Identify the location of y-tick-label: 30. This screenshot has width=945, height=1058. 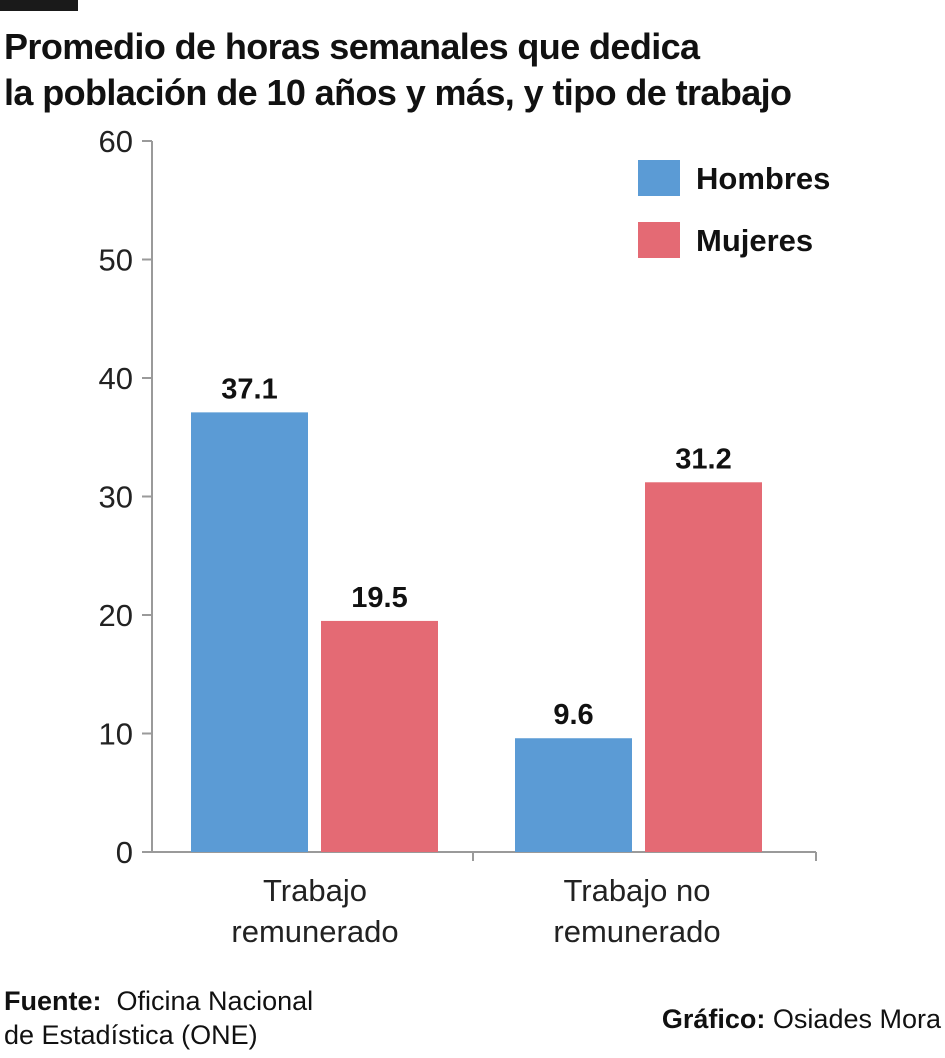
(116, 497).